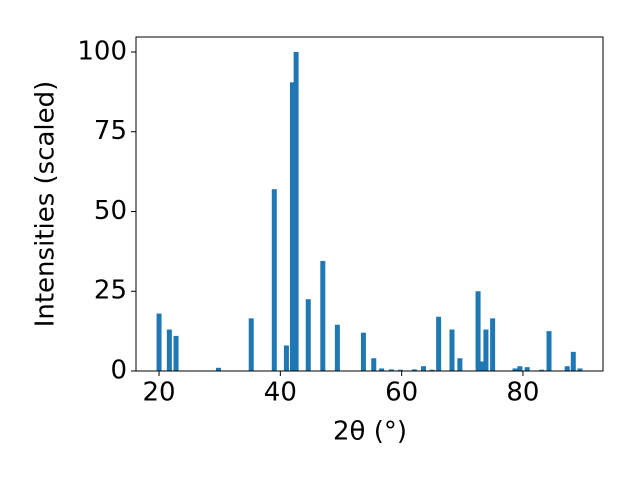 The width and height of the screenshot is (640, 480). I want to click on y-tick-label: 75, so click(110, 131).